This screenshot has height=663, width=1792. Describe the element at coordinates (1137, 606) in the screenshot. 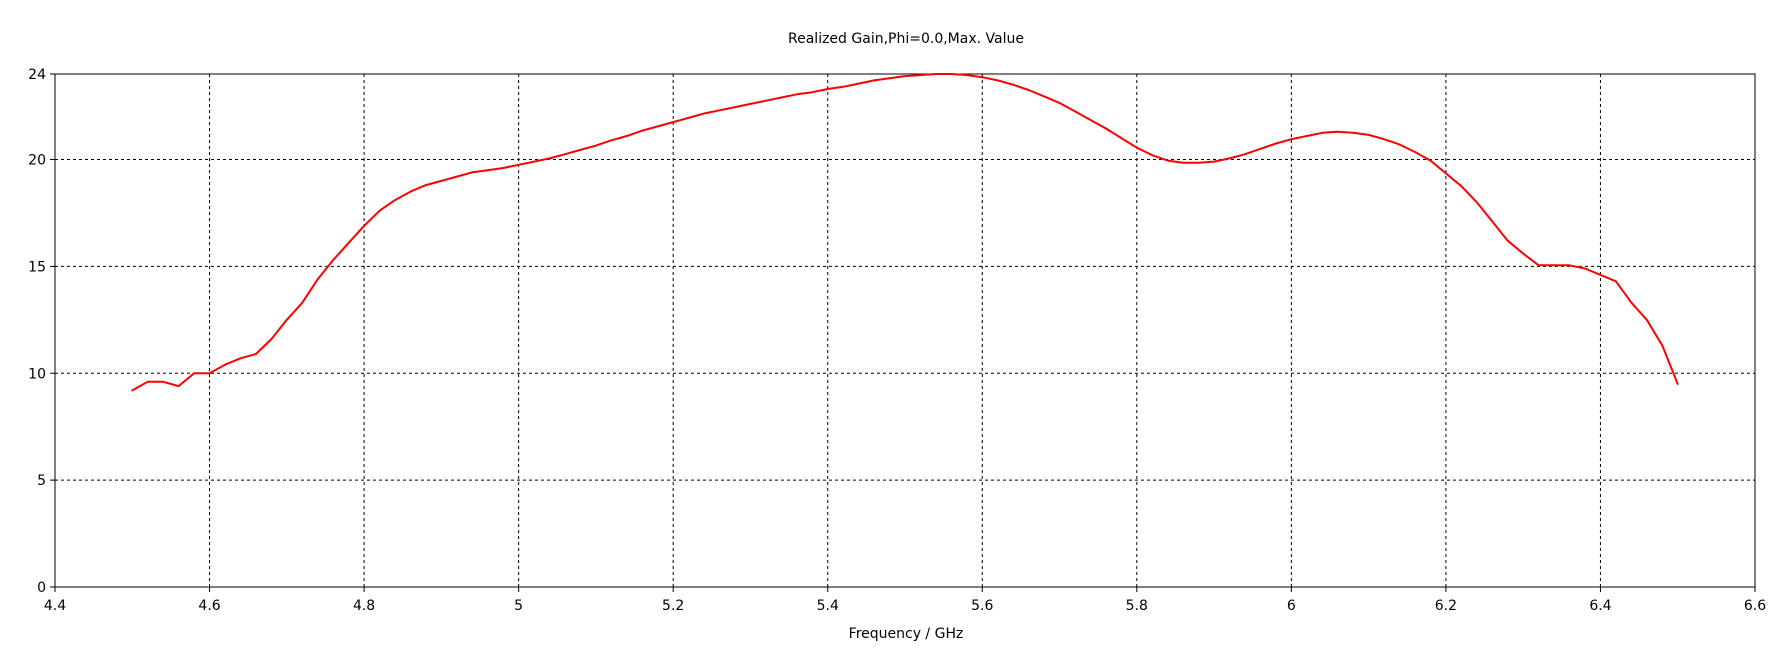

I see `x-tick-label: 5.8` at that location.